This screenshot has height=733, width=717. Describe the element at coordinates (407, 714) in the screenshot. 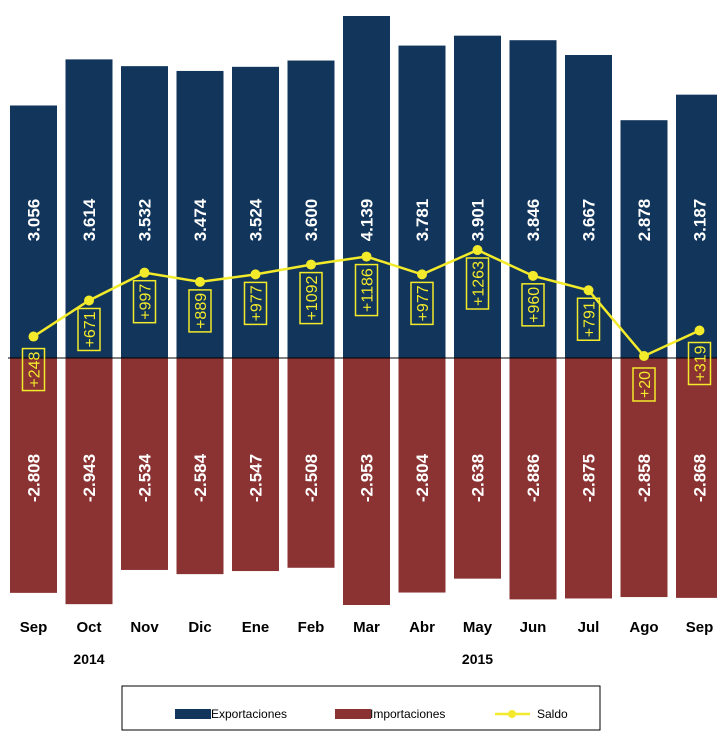

I see `legend-importaciones-label: Importaciones` at that location.